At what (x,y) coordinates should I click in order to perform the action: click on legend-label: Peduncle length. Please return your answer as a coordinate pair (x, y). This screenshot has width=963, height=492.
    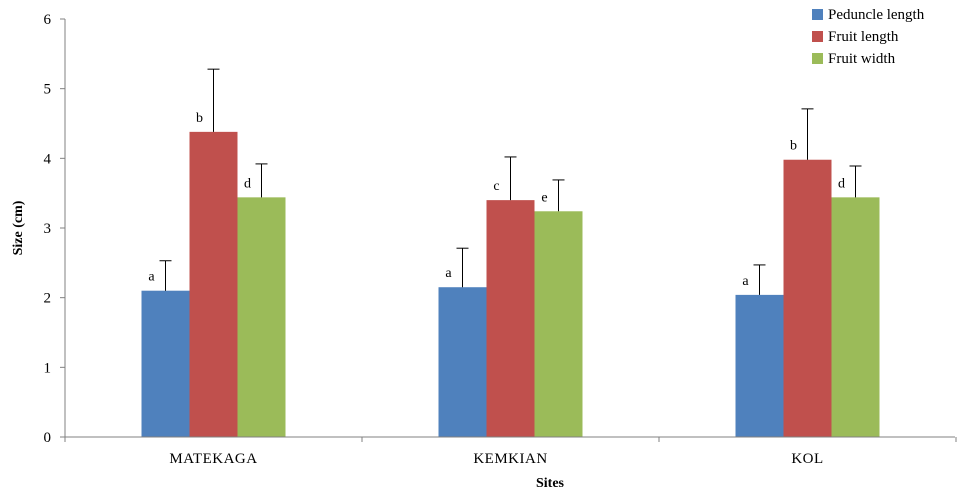
    Looking at the image, I should click on (876, 15).